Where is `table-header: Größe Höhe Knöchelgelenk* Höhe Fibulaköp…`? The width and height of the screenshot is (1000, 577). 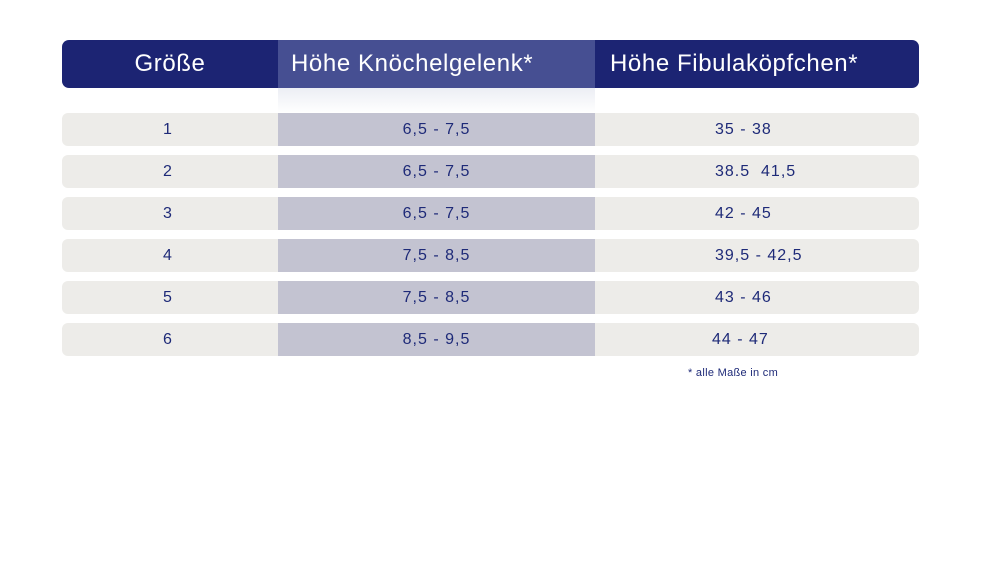
table-header: Größe Höhe Knöchelgelenk* Höhe Fibulaköp… is located at coordinates (490, 64).